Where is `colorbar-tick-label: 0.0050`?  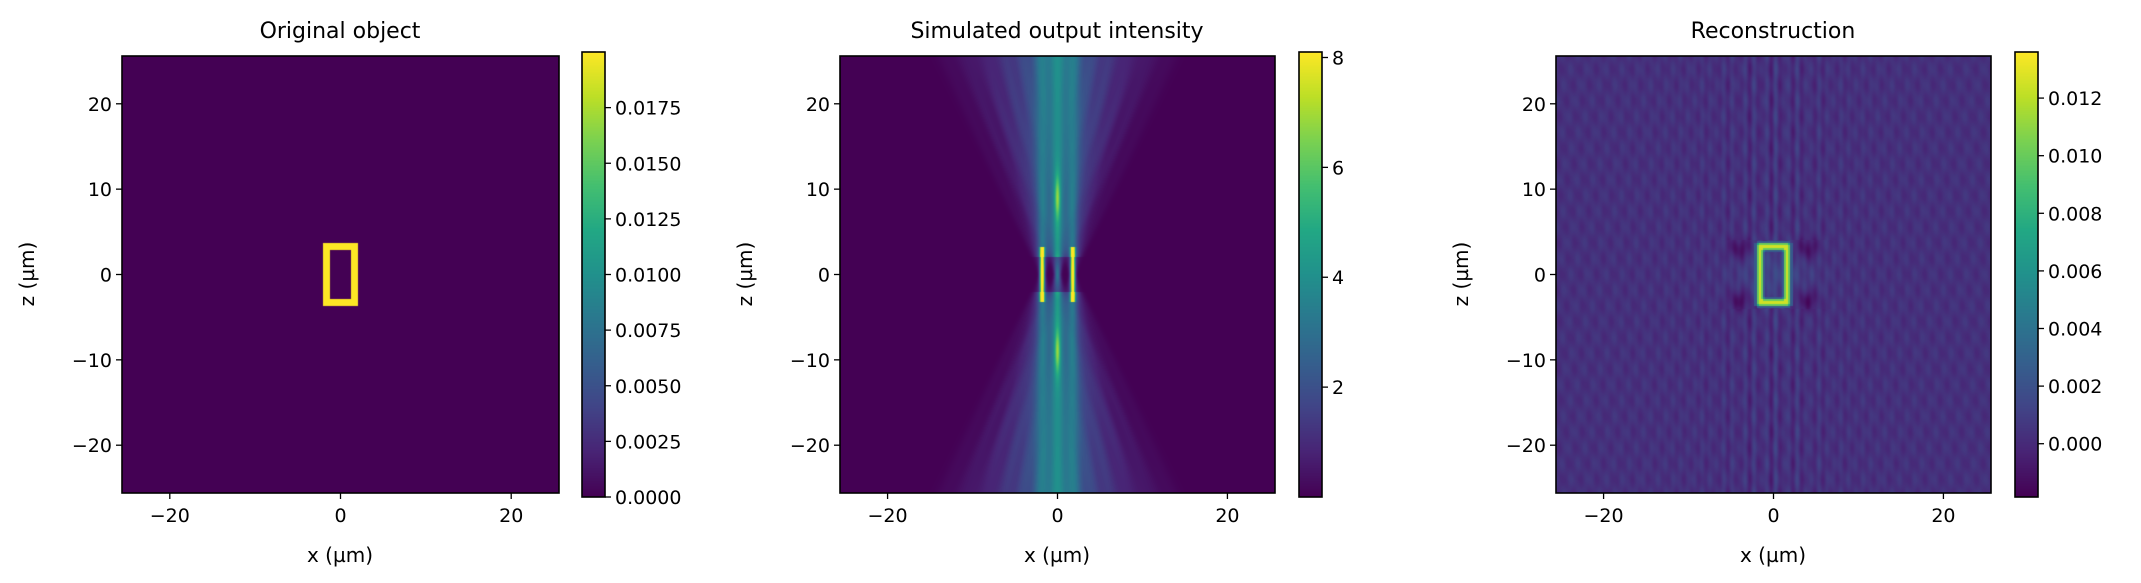 colorbar-tick-label: 0.0050 is located at coordinates (648, 387).